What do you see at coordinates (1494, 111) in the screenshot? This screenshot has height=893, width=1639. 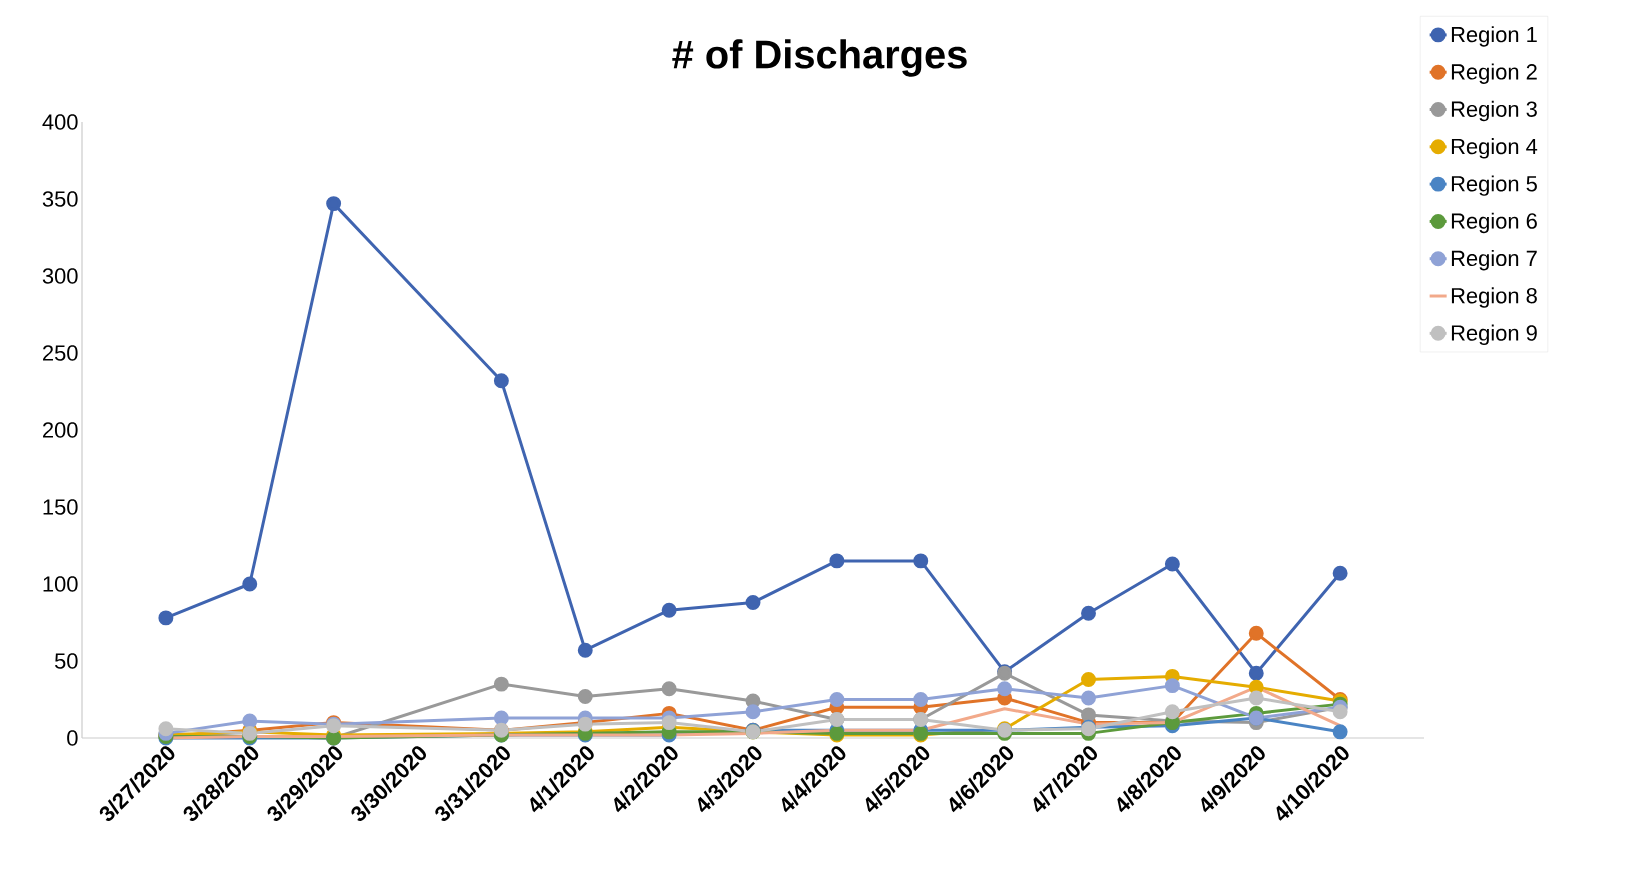 I see `legend-label: Region 3` at bounding box center [1494, 111].